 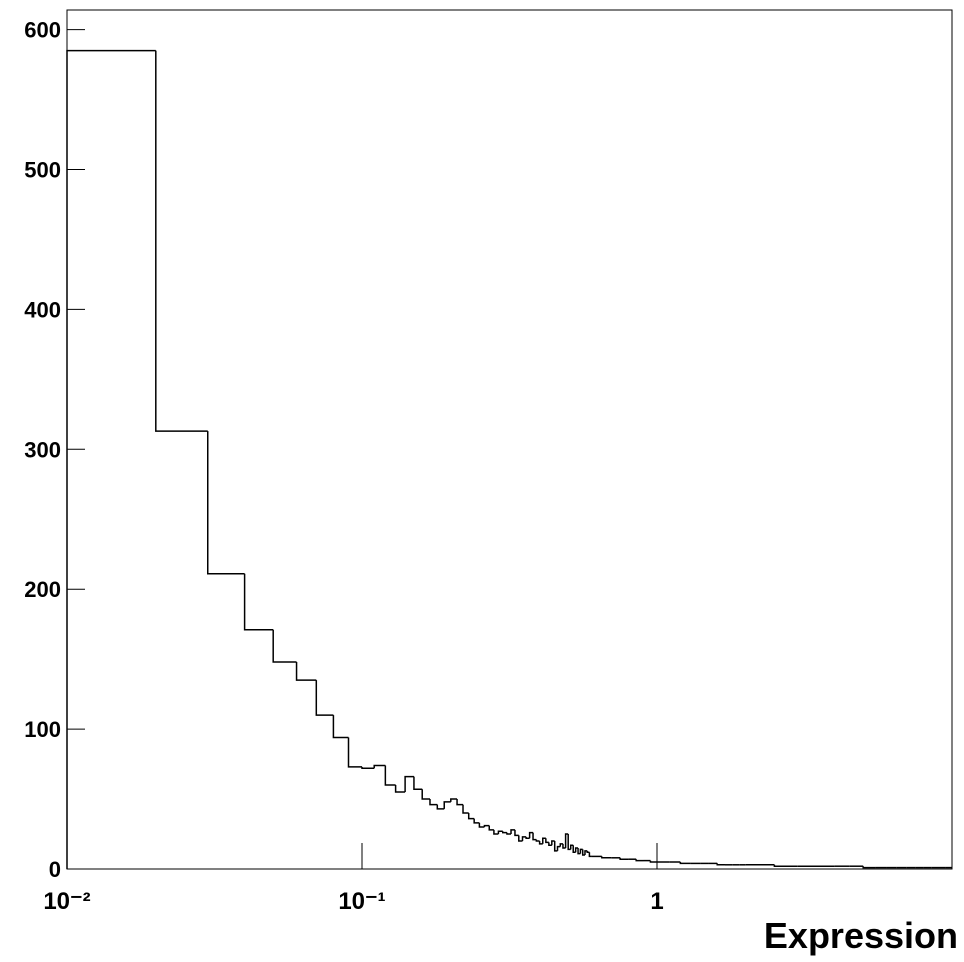 What do you see at coordinates (42, 169) in the screenshot?
I see `y-tick-label: 500` at bounding box center [42, 169].